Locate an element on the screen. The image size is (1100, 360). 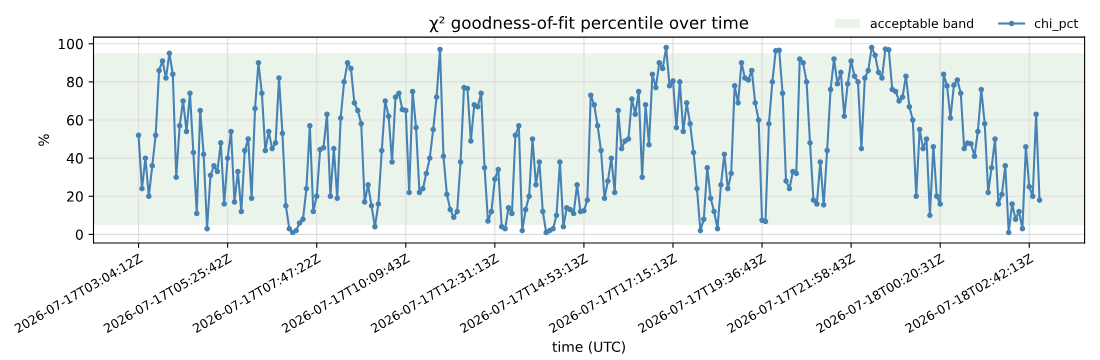
y-tick-label: 100 is located at coordinates (70, 44).